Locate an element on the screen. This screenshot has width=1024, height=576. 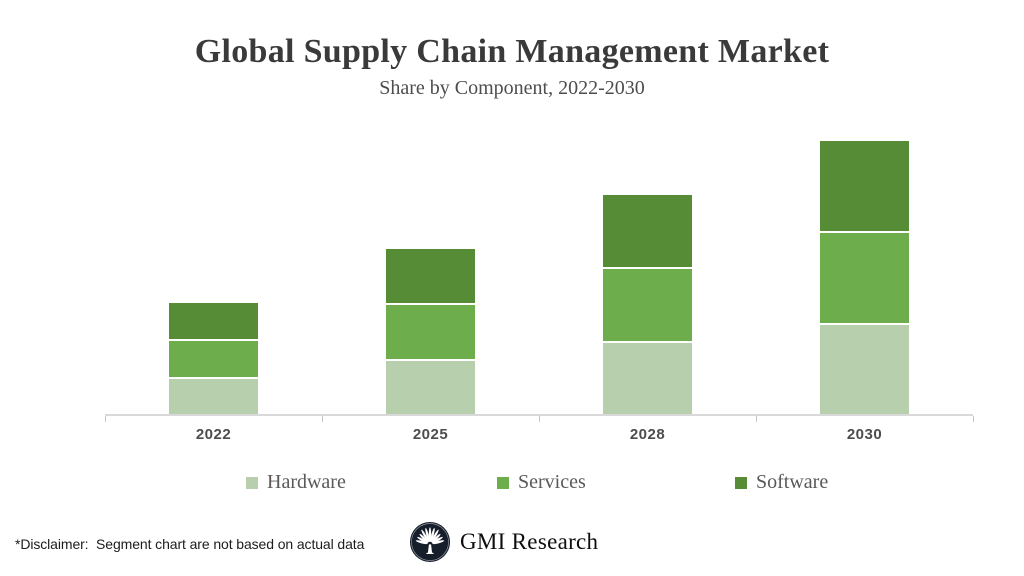
legend-swatch-software is located at coordinates (741, 482).